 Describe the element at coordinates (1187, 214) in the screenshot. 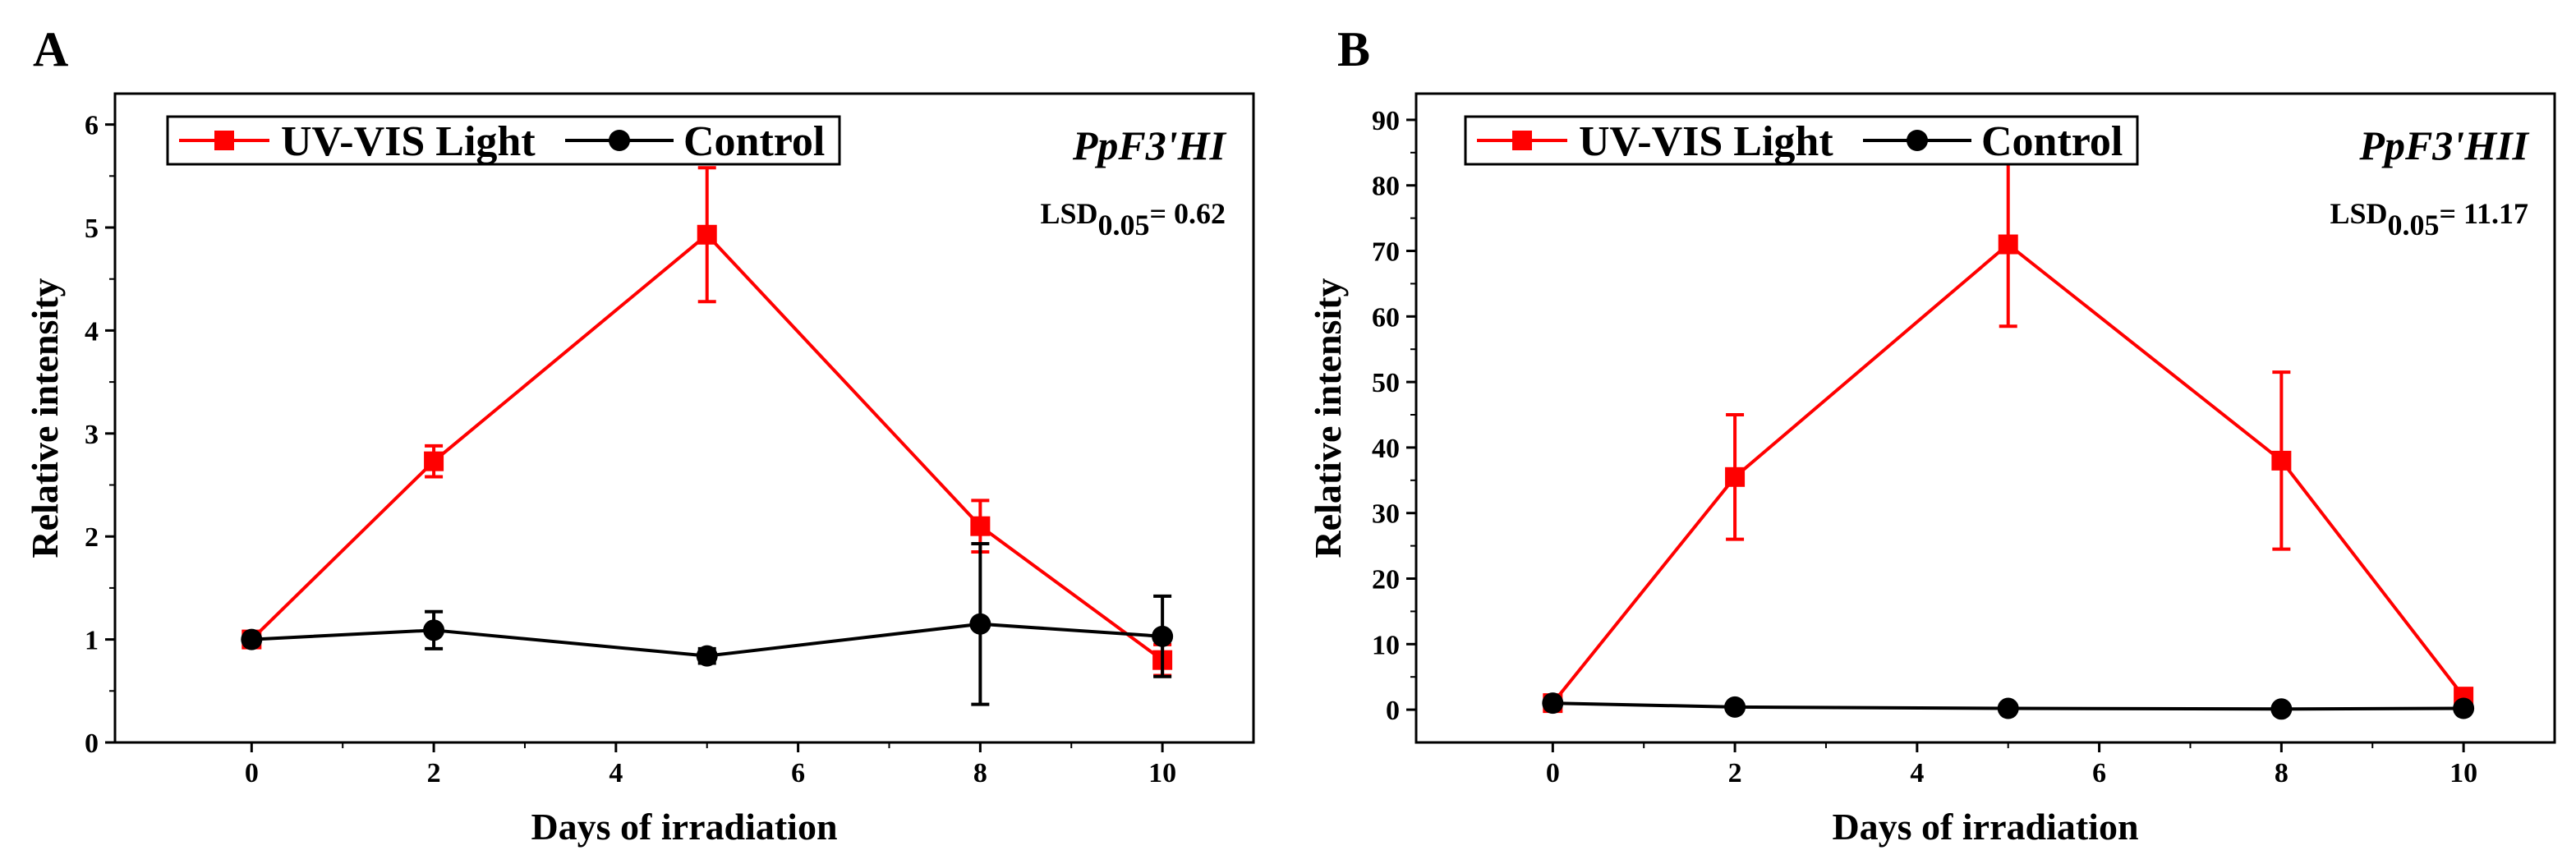

I see `lsd-value: = 0.62` at that location.